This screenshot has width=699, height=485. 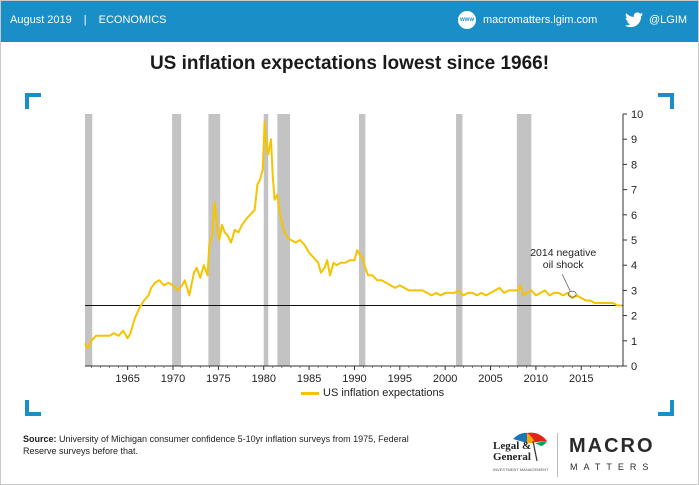 I want to click on y-tick-label: 4, so click(x=634, y=266).